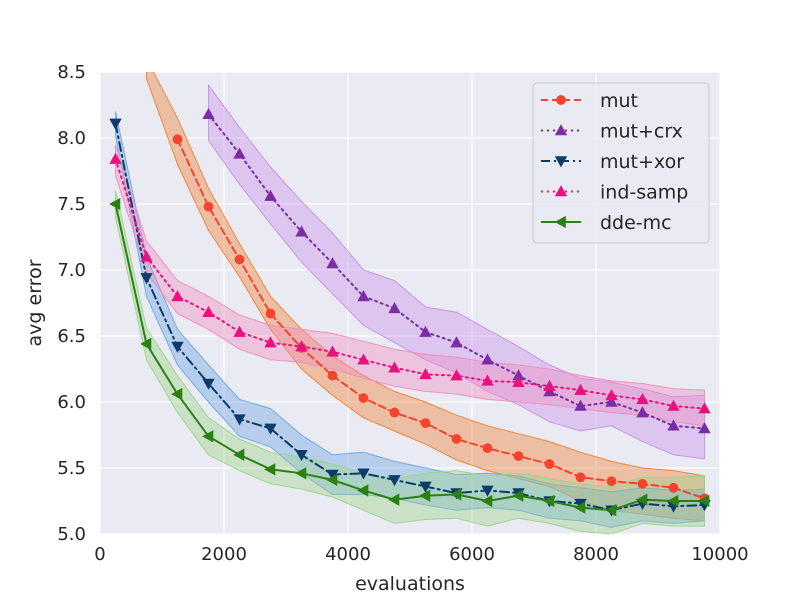 The height and width of the screenshot is (600, 800). What do you see at coordinates (71, 138) in the screenshot?
I see `y-tick-label: 8.0` at bounding box center [71, 138].